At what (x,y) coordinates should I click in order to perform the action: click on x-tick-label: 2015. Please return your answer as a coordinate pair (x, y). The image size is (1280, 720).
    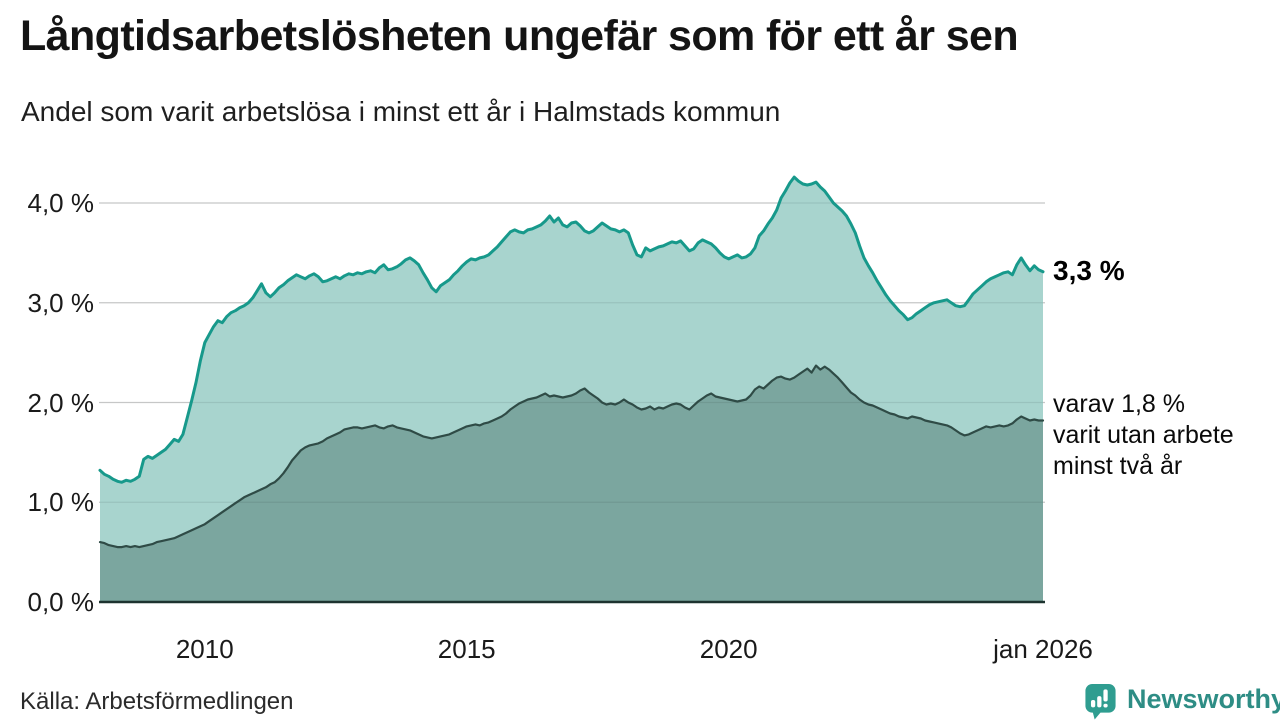
    Looking at the image, I should click on (466, 649).